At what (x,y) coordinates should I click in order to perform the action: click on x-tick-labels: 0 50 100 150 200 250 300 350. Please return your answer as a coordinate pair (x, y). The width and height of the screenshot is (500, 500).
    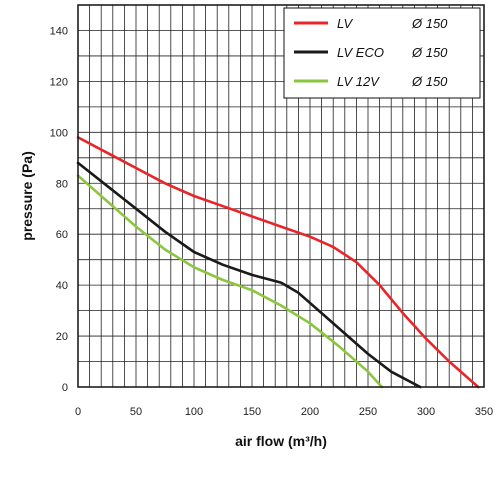
    Looking at the image, I should click on (284, 412).